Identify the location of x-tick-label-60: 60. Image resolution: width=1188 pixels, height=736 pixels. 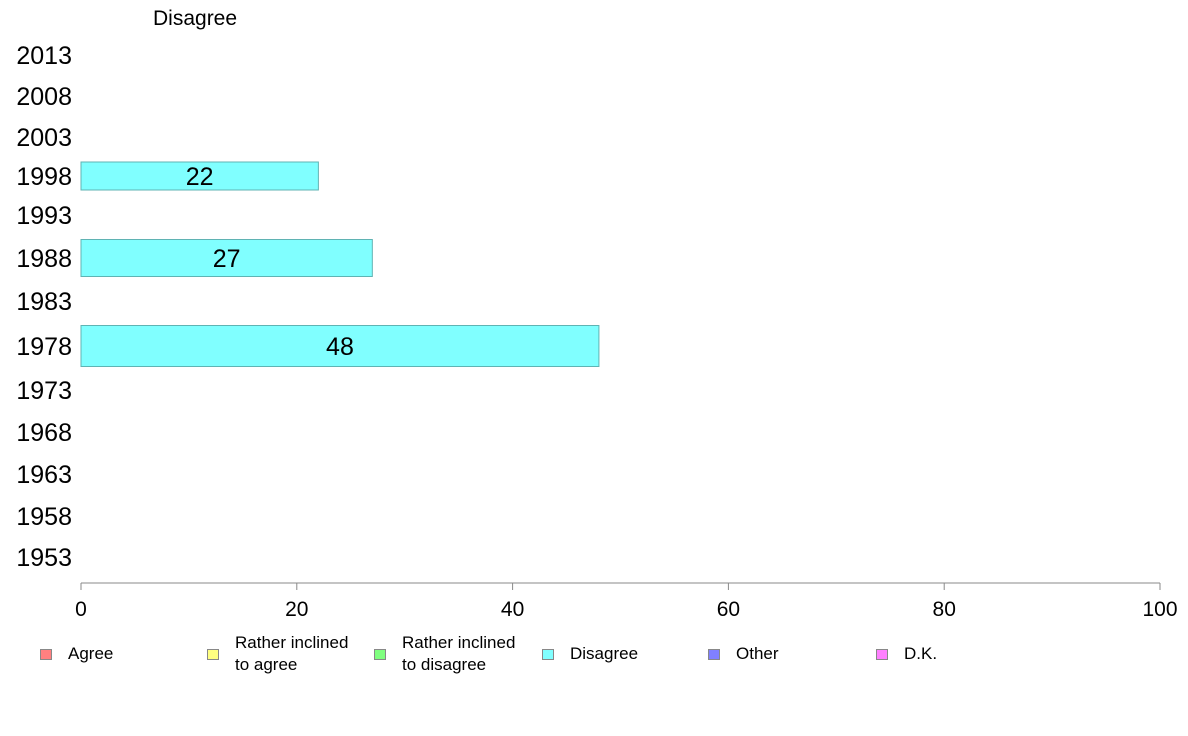
(728, 609).